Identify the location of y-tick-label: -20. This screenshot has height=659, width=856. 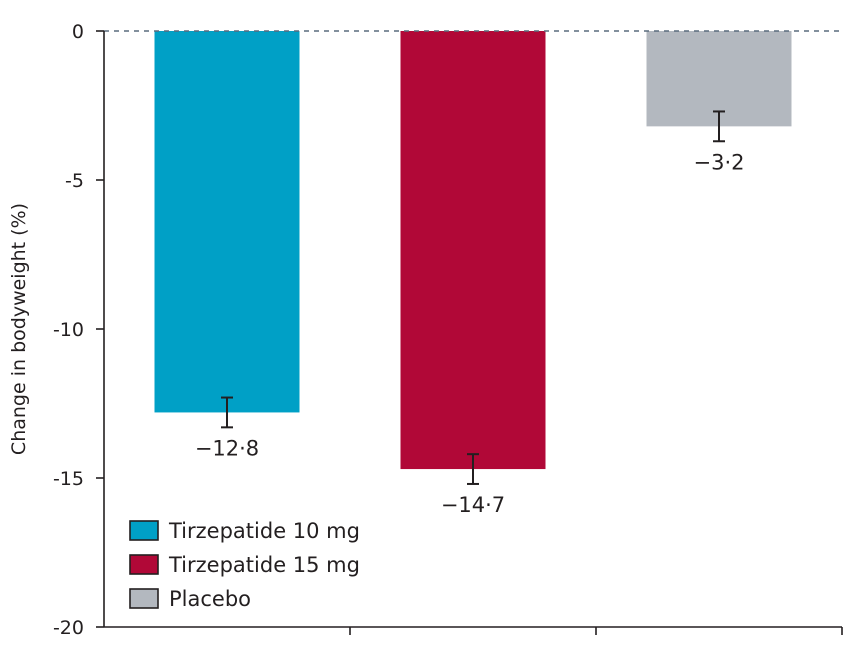
(68, 628).